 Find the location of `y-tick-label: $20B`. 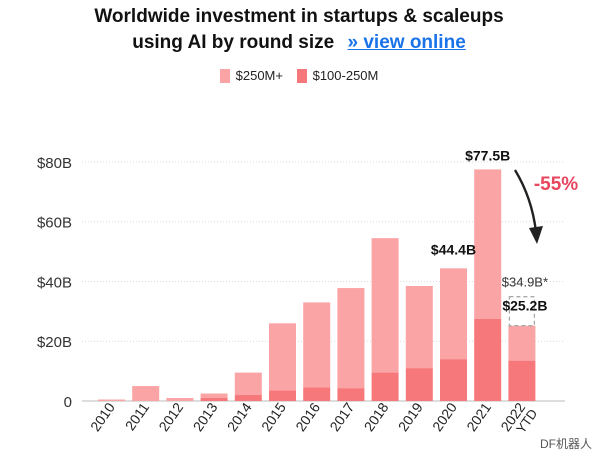

y-tick-label: $20B is located at coordinates (54, 342).